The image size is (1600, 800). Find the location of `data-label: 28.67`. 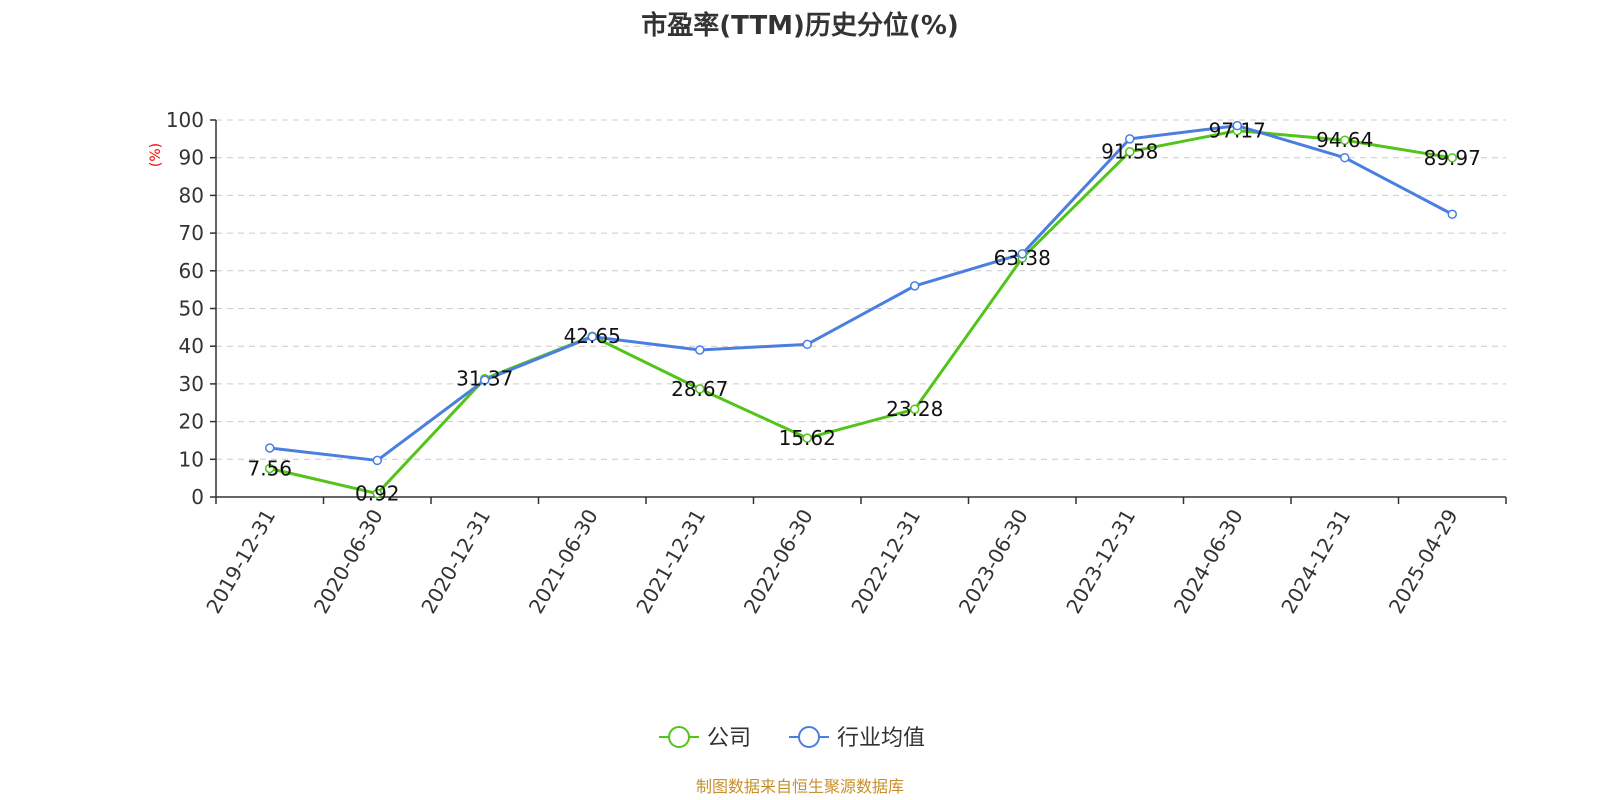

data-label: 28.67 is located at coordinates (699, 389).